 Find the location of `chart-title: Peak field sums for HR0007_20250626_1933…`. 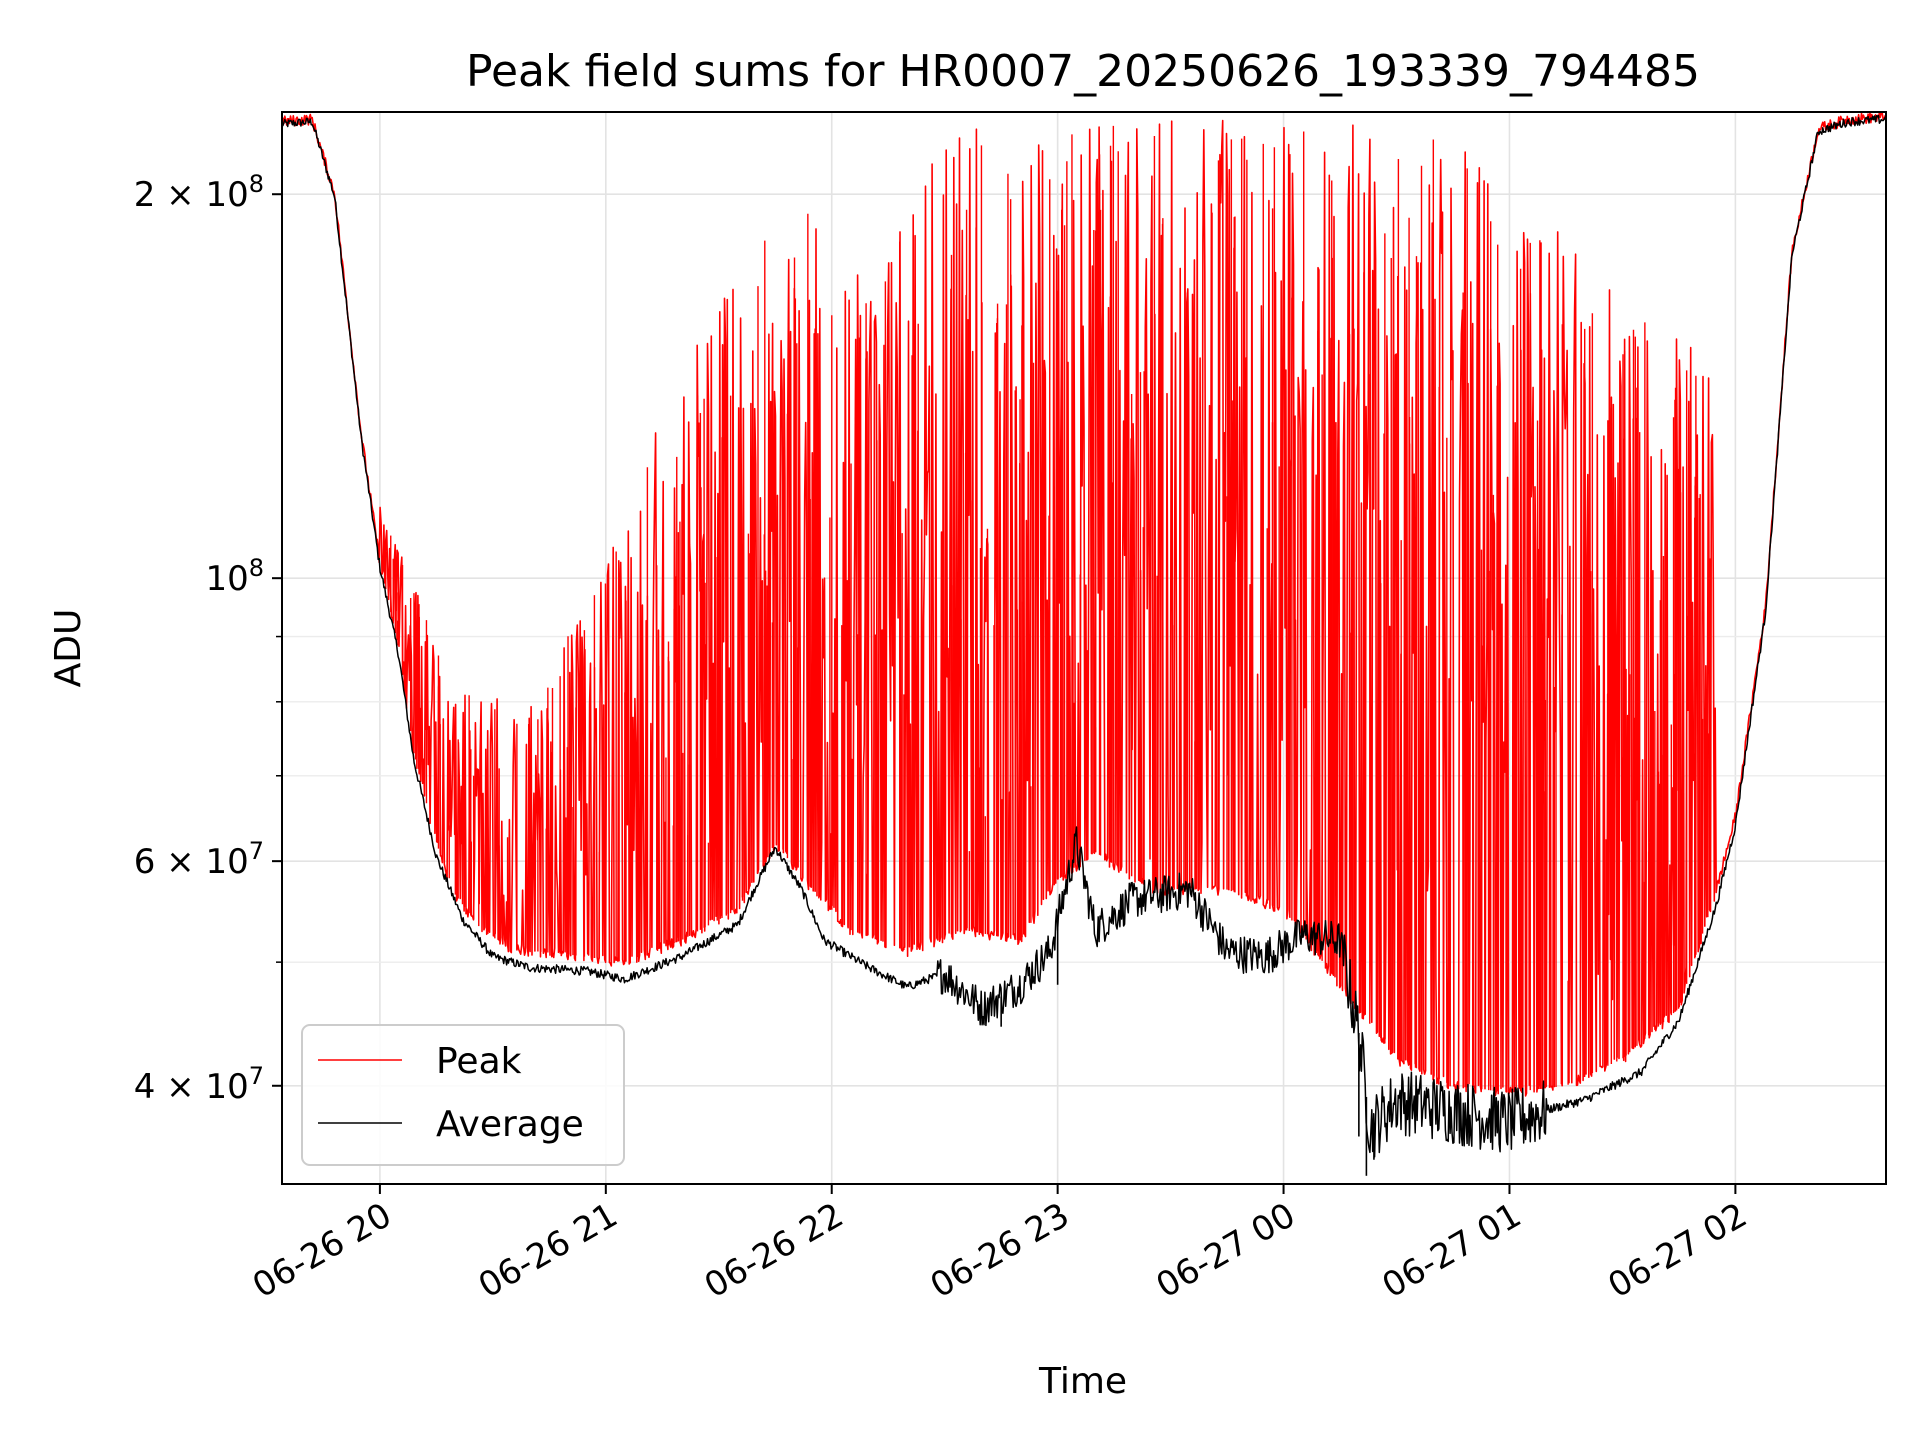

chart-title: Peak field sums for HR0007_20250626_1933… is located at coordinates (1083, 71).